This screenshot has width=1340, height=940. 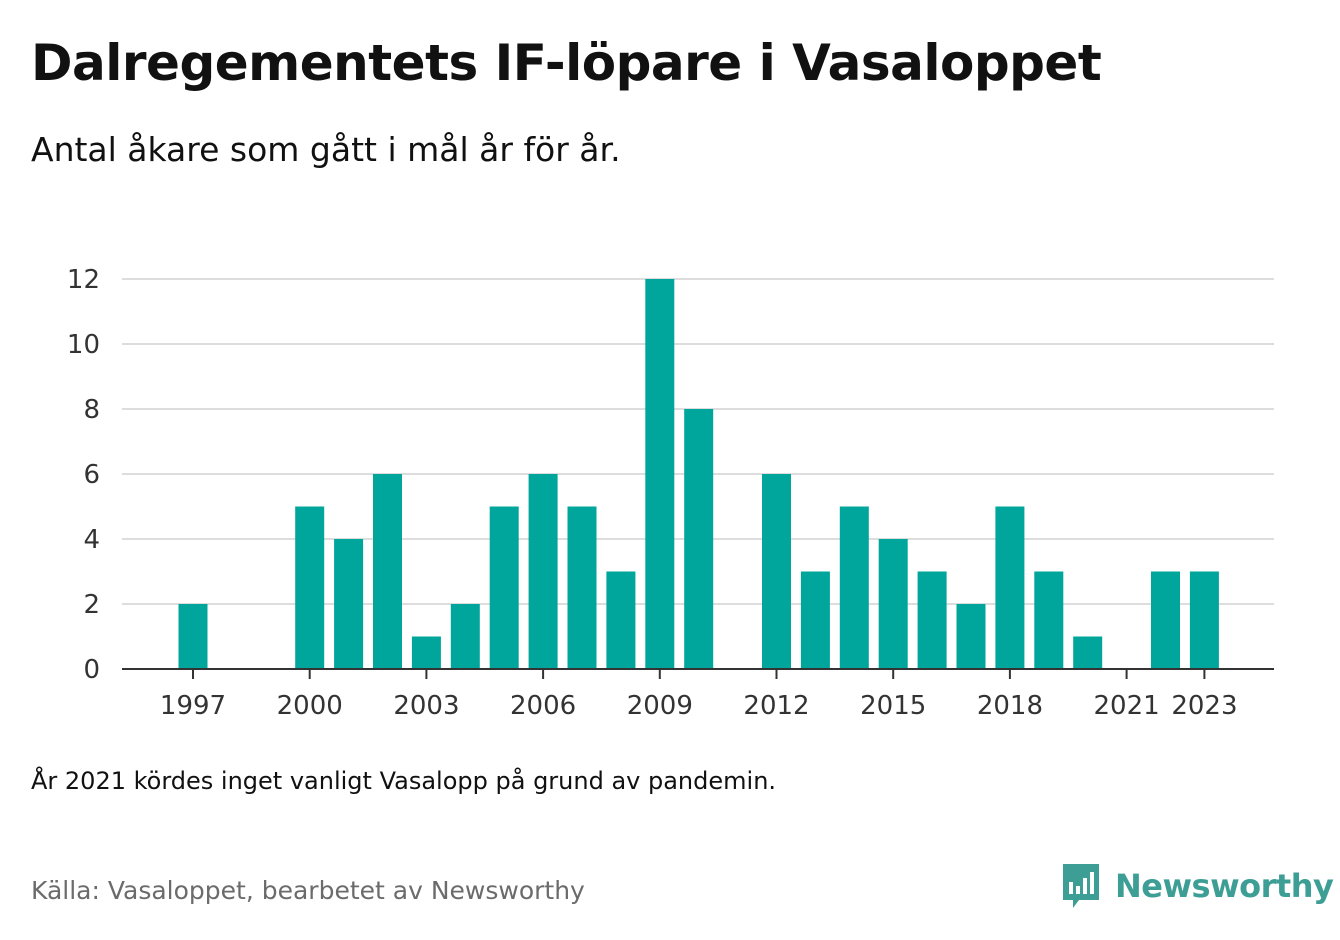 What do you see at coordinates (91, 475) in the screenshot?
I see `y-tick-label: 6` at bounding box center [91, 475].